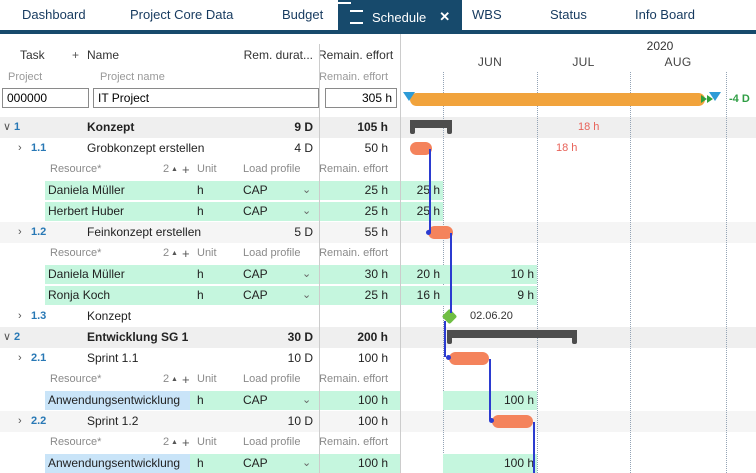 Image resolution: width=756 pixels, height=473 pixels. What do you see at coordinates (109, 316) in the screenshot?
I see `task-name: Konzept` at bounding box center [109, 316].